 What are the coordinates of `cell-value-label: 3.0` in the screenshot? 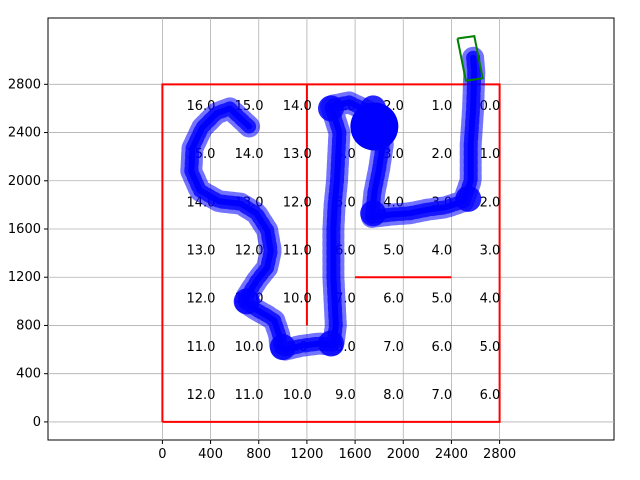 It's located at (490, 250).